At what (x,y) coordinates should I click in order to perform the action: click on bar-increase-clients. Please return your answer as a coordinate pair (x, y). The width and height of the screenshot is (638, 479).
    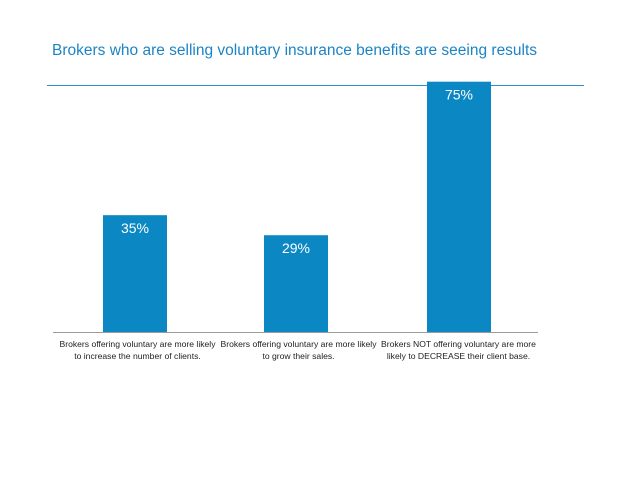
    Looking at the image, I should click on (135, 273).